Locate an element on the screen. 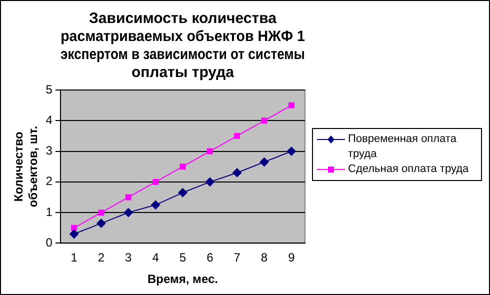 This screenshot has height=295, width=490. x-tick-label: 3 is located at coordinates (128, 257).